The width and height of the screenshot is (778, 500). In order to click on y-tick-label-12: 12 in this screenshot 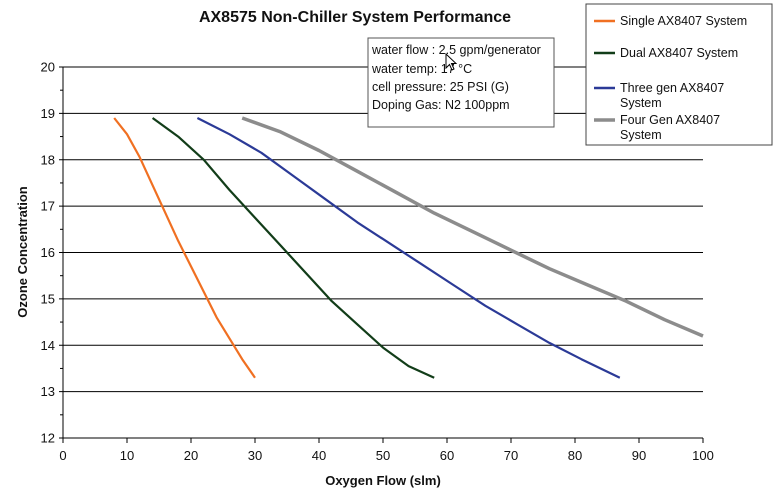, I will do `click(48, 438)`.